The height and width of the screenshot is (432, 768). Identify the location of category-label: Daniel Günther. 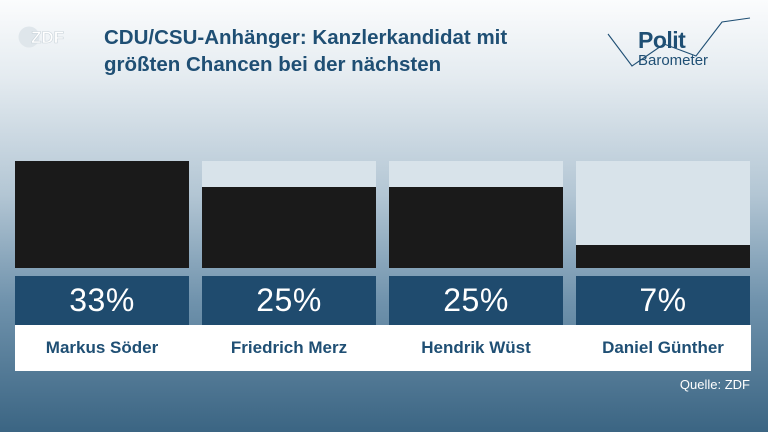
(663, 347).